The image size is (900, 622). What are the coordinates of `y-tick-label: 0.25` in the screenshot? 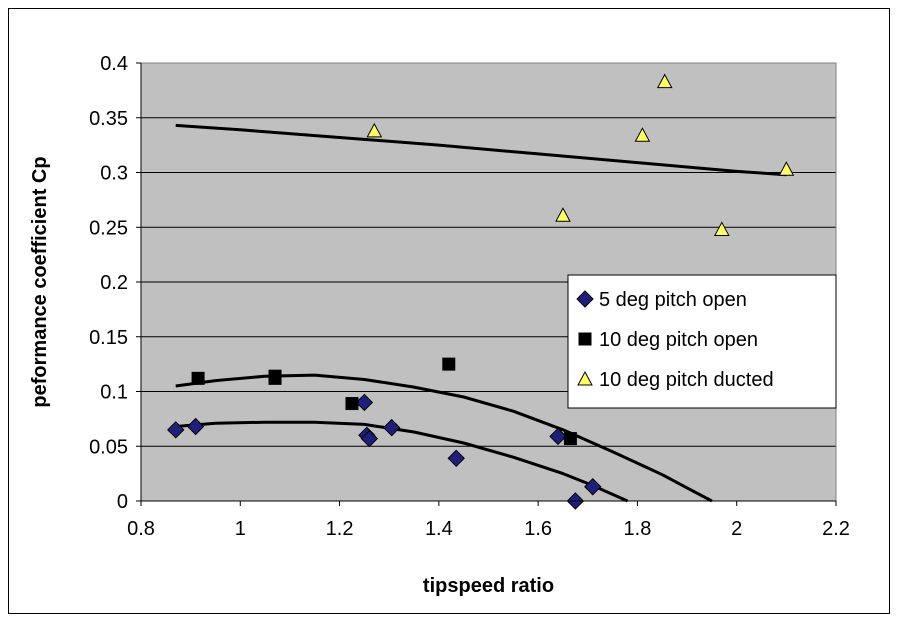 It's located at (108, 228).